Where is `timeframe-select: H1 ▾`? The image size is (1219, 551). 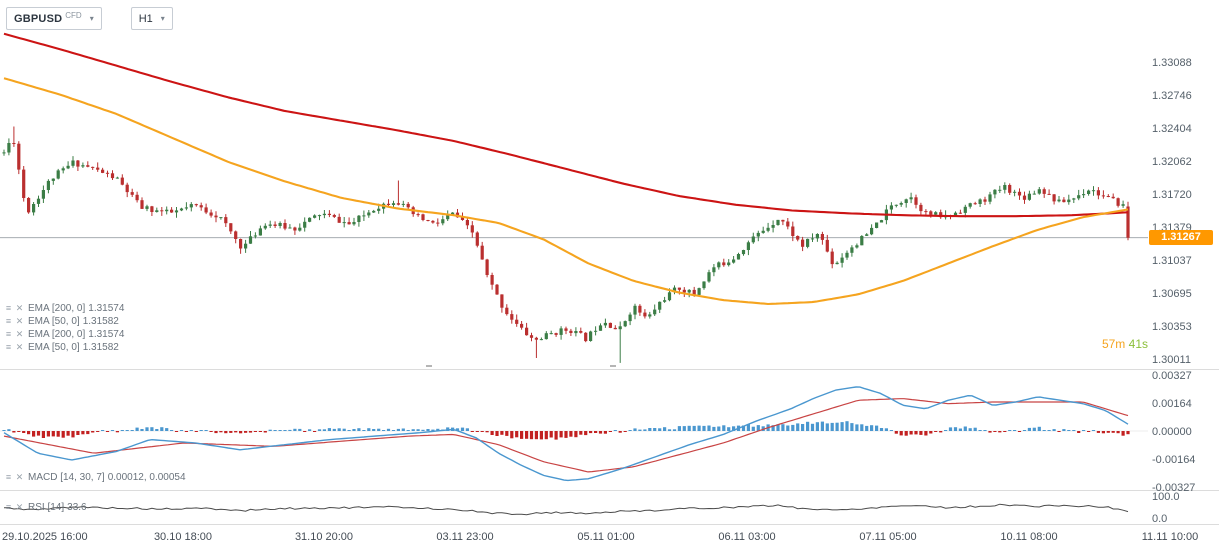
timeframe-select: H1 ▾ is located at coordinates (151, 18).